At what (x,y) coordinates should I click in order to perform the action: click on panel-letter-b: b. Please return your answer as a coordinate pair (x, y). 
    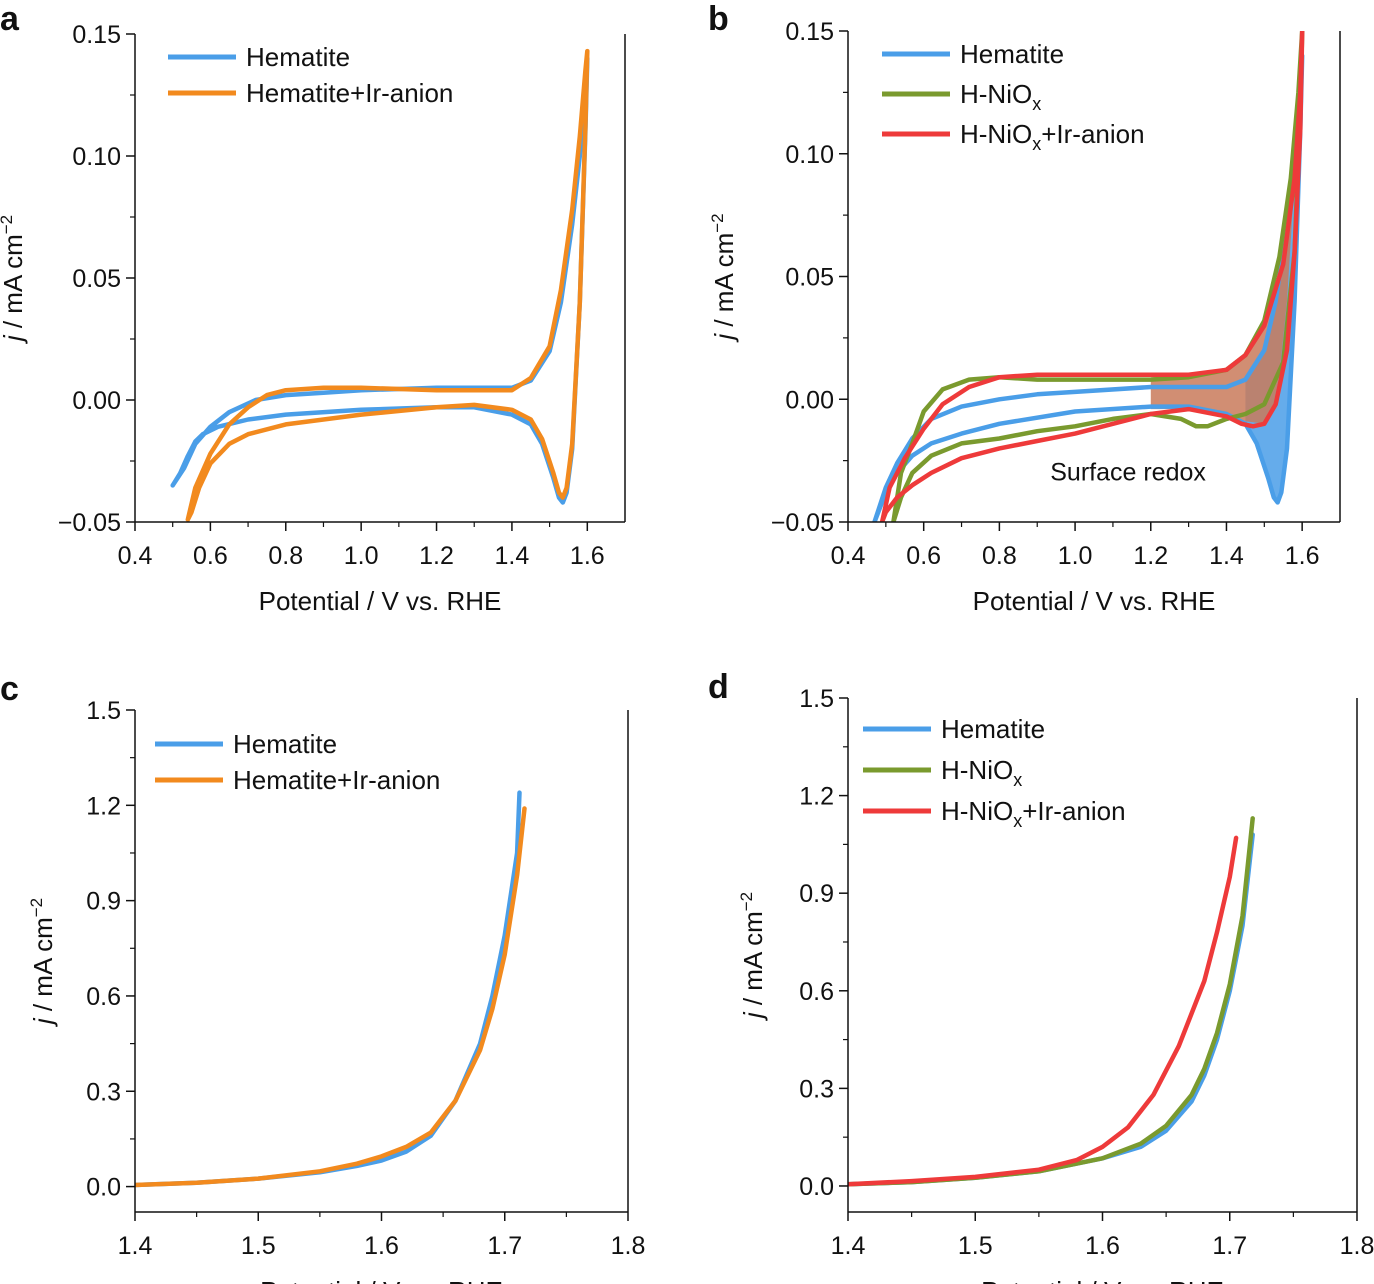
    Looking at the image, I should click on (718, 19).